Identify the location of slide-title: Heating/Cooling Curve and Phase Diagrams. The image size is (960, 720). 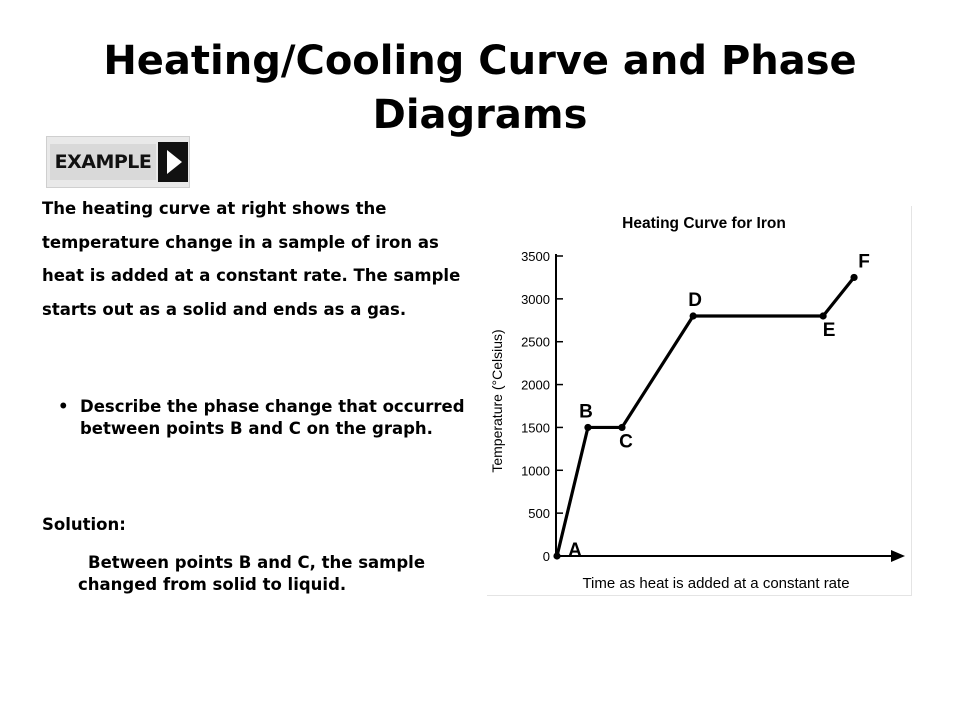
(480, 88).